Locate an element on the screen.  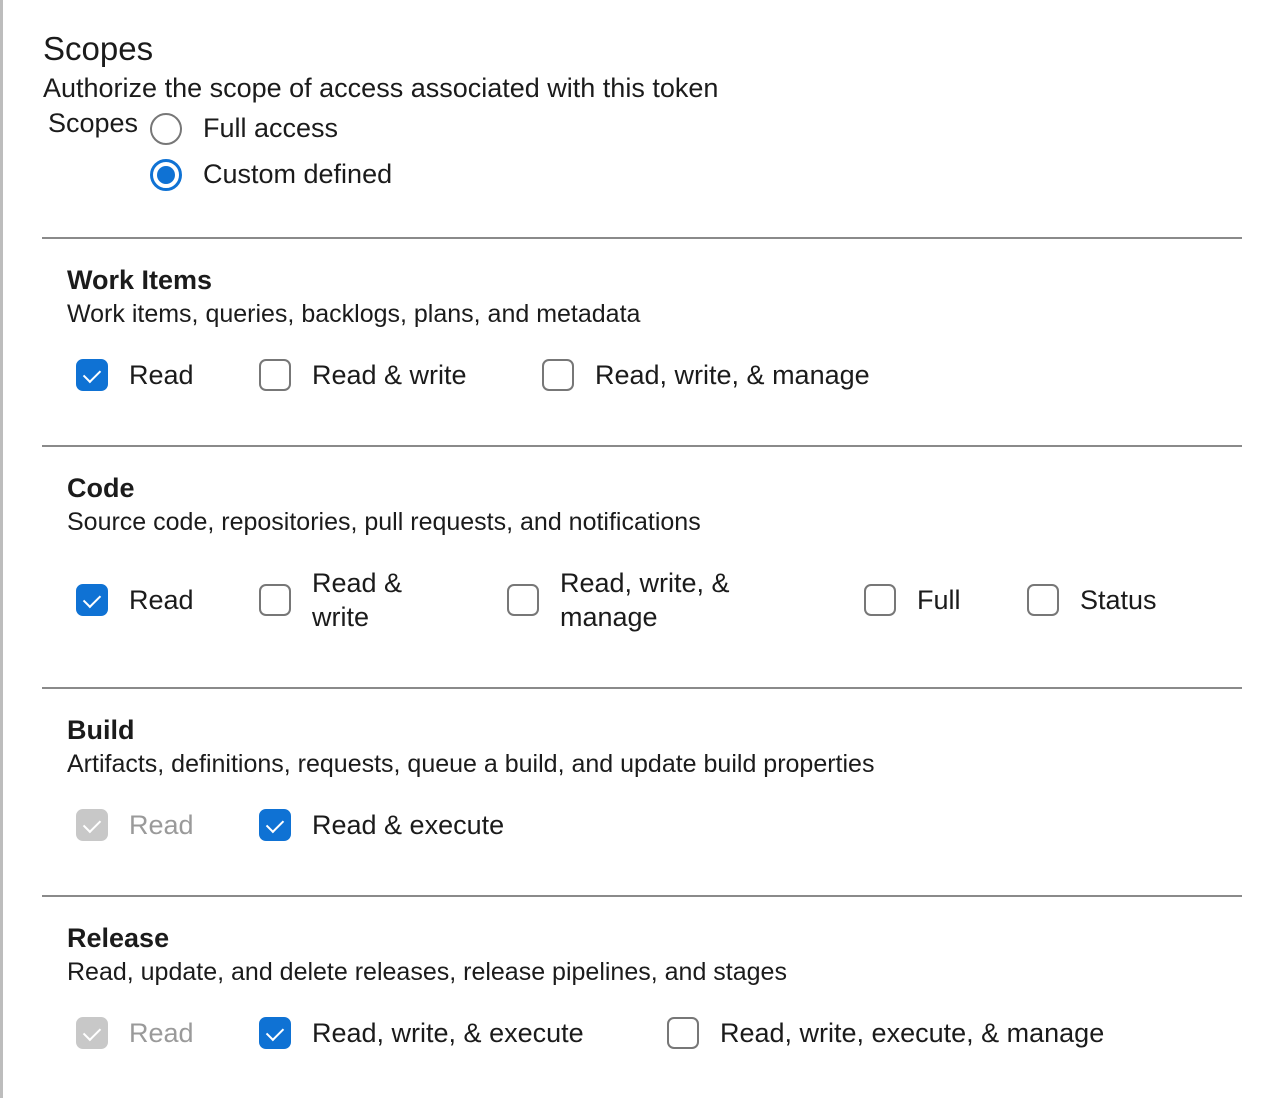
code-status-checkbox: Status is located at coordinates (1092, 600).